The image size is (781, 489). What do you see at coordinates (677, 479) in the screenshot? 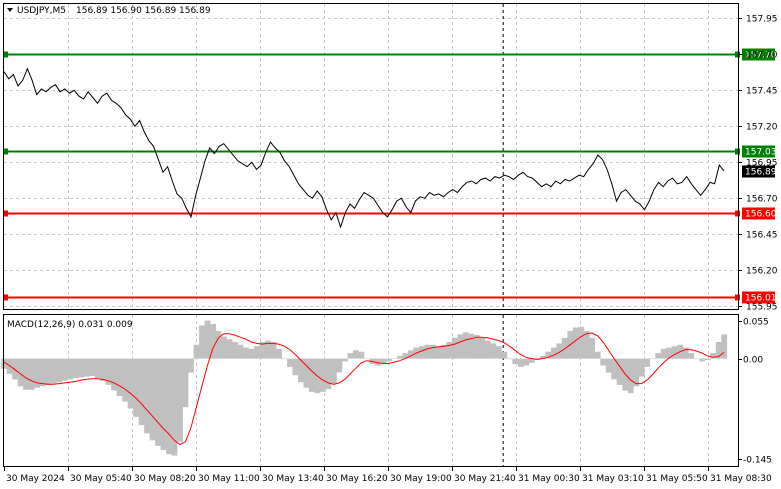
I see `time-tick-label: 31 May 05:50` at bounding box center [677, 479].